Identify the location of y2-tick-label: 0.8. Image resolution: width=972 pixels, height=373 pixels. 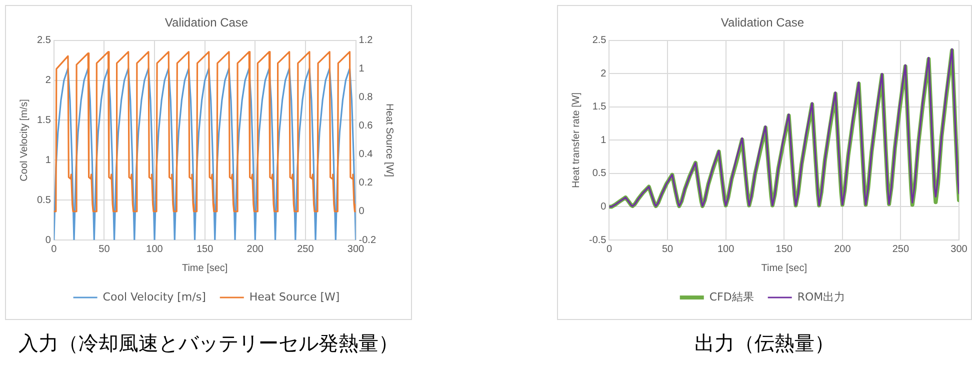
(366, 98).